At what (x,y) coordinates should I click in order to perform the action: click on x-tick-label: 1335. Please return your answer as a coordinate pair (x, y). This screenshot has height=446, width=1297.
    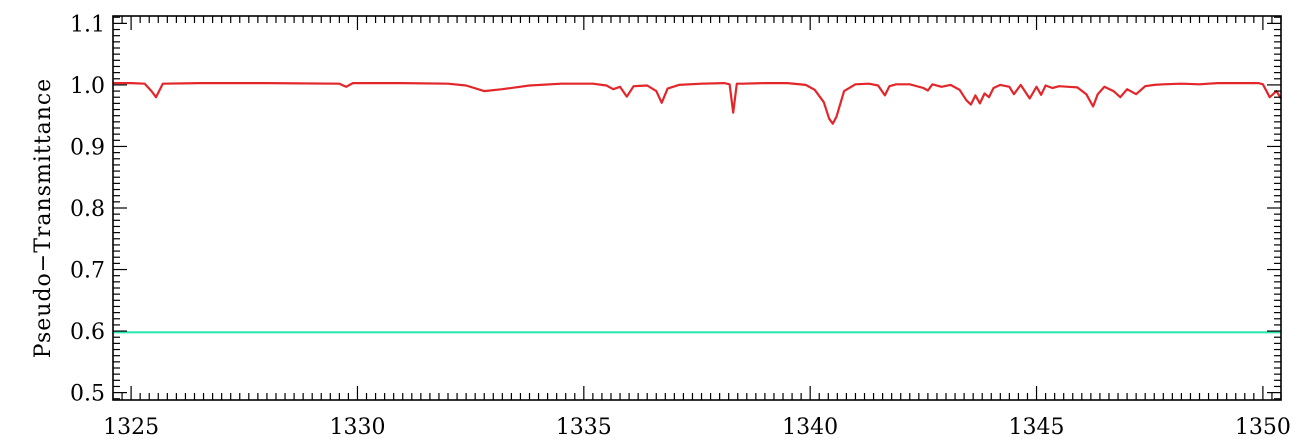
    Looking at the image, I should click on (584, 427).